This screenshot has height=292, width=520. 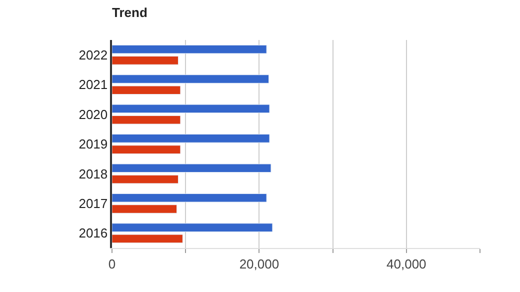 I want to click on y-tick-label: 2018, so click(x=93, y=174).